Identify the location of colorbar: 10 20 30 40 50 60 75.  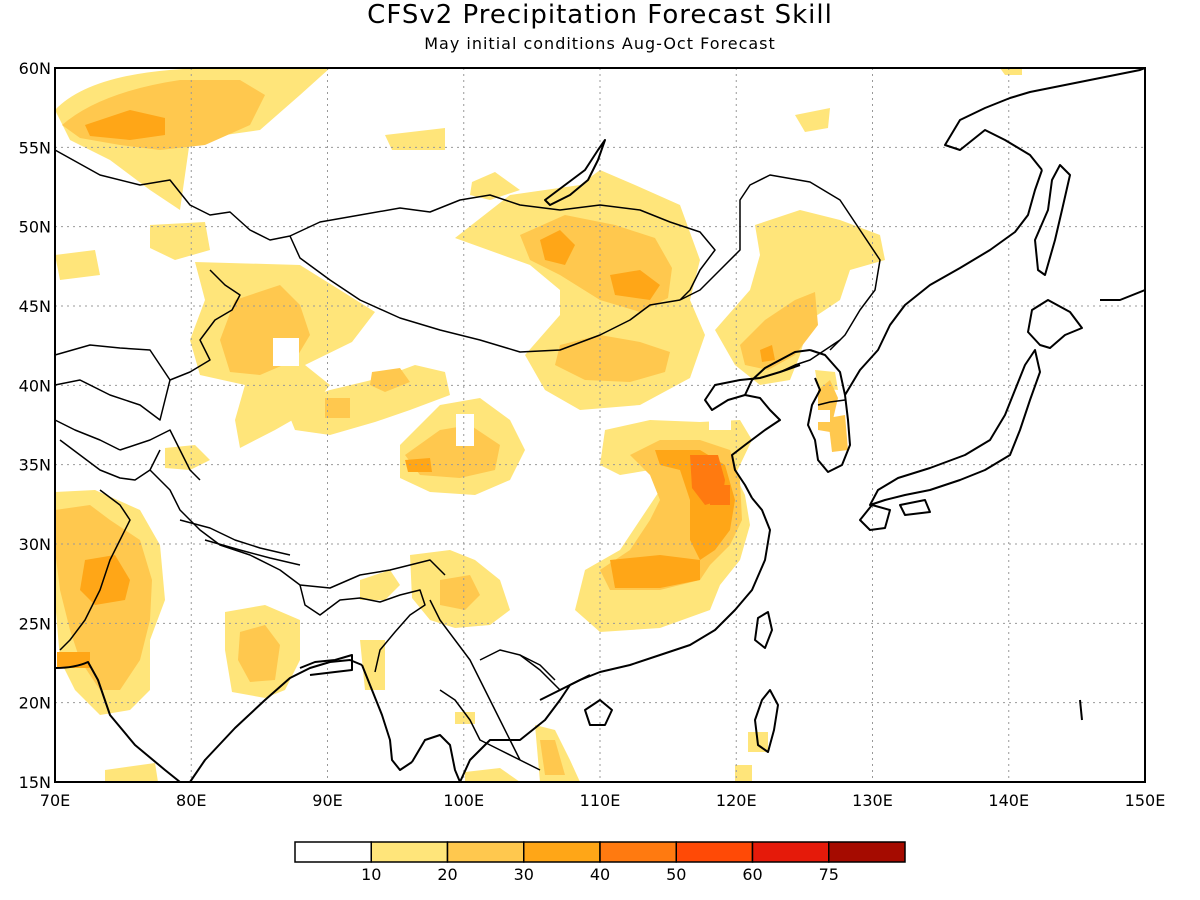
(600, 862).